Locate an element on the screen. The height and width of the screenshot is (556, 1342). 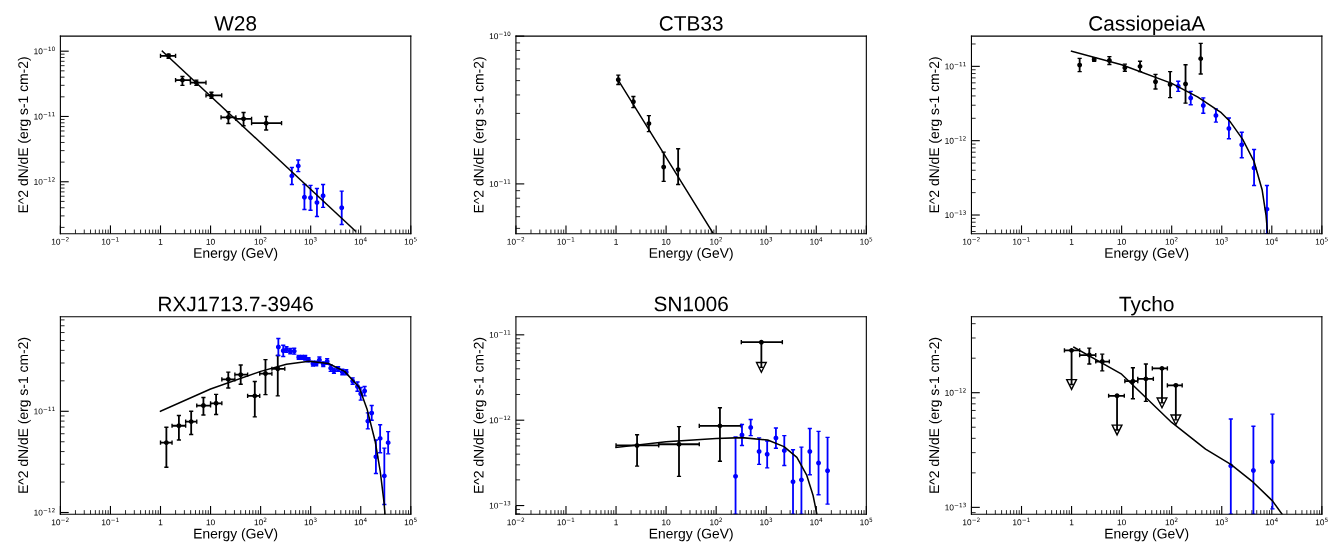
chart-title: RXJ1713.7-3946 is located at coordinates (236, 304).